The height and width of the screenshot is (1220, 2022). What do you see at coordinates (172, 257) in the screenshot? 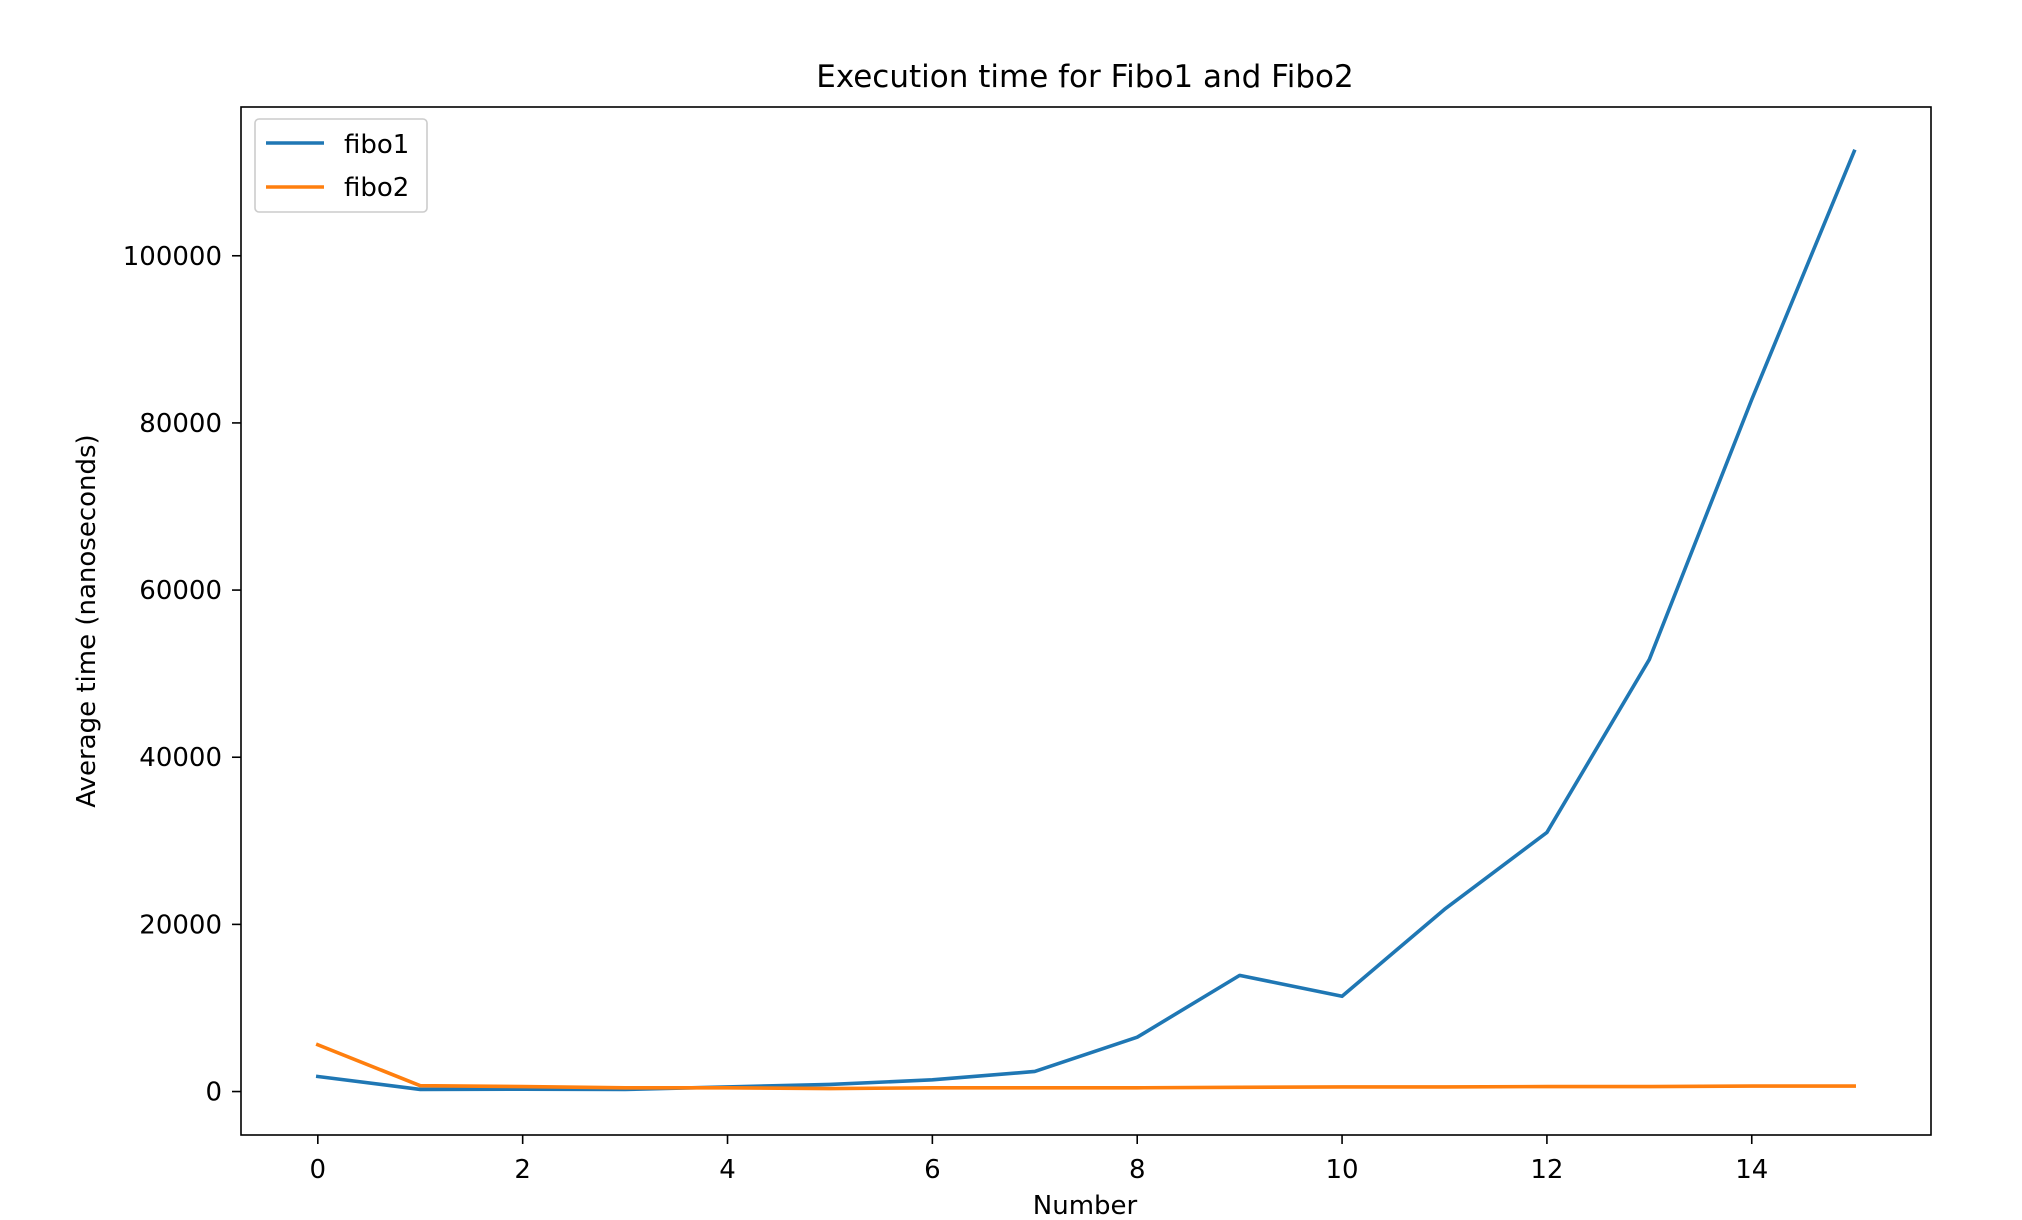
I see `y-tick-label: 100000` at bounding box center [172, 257].